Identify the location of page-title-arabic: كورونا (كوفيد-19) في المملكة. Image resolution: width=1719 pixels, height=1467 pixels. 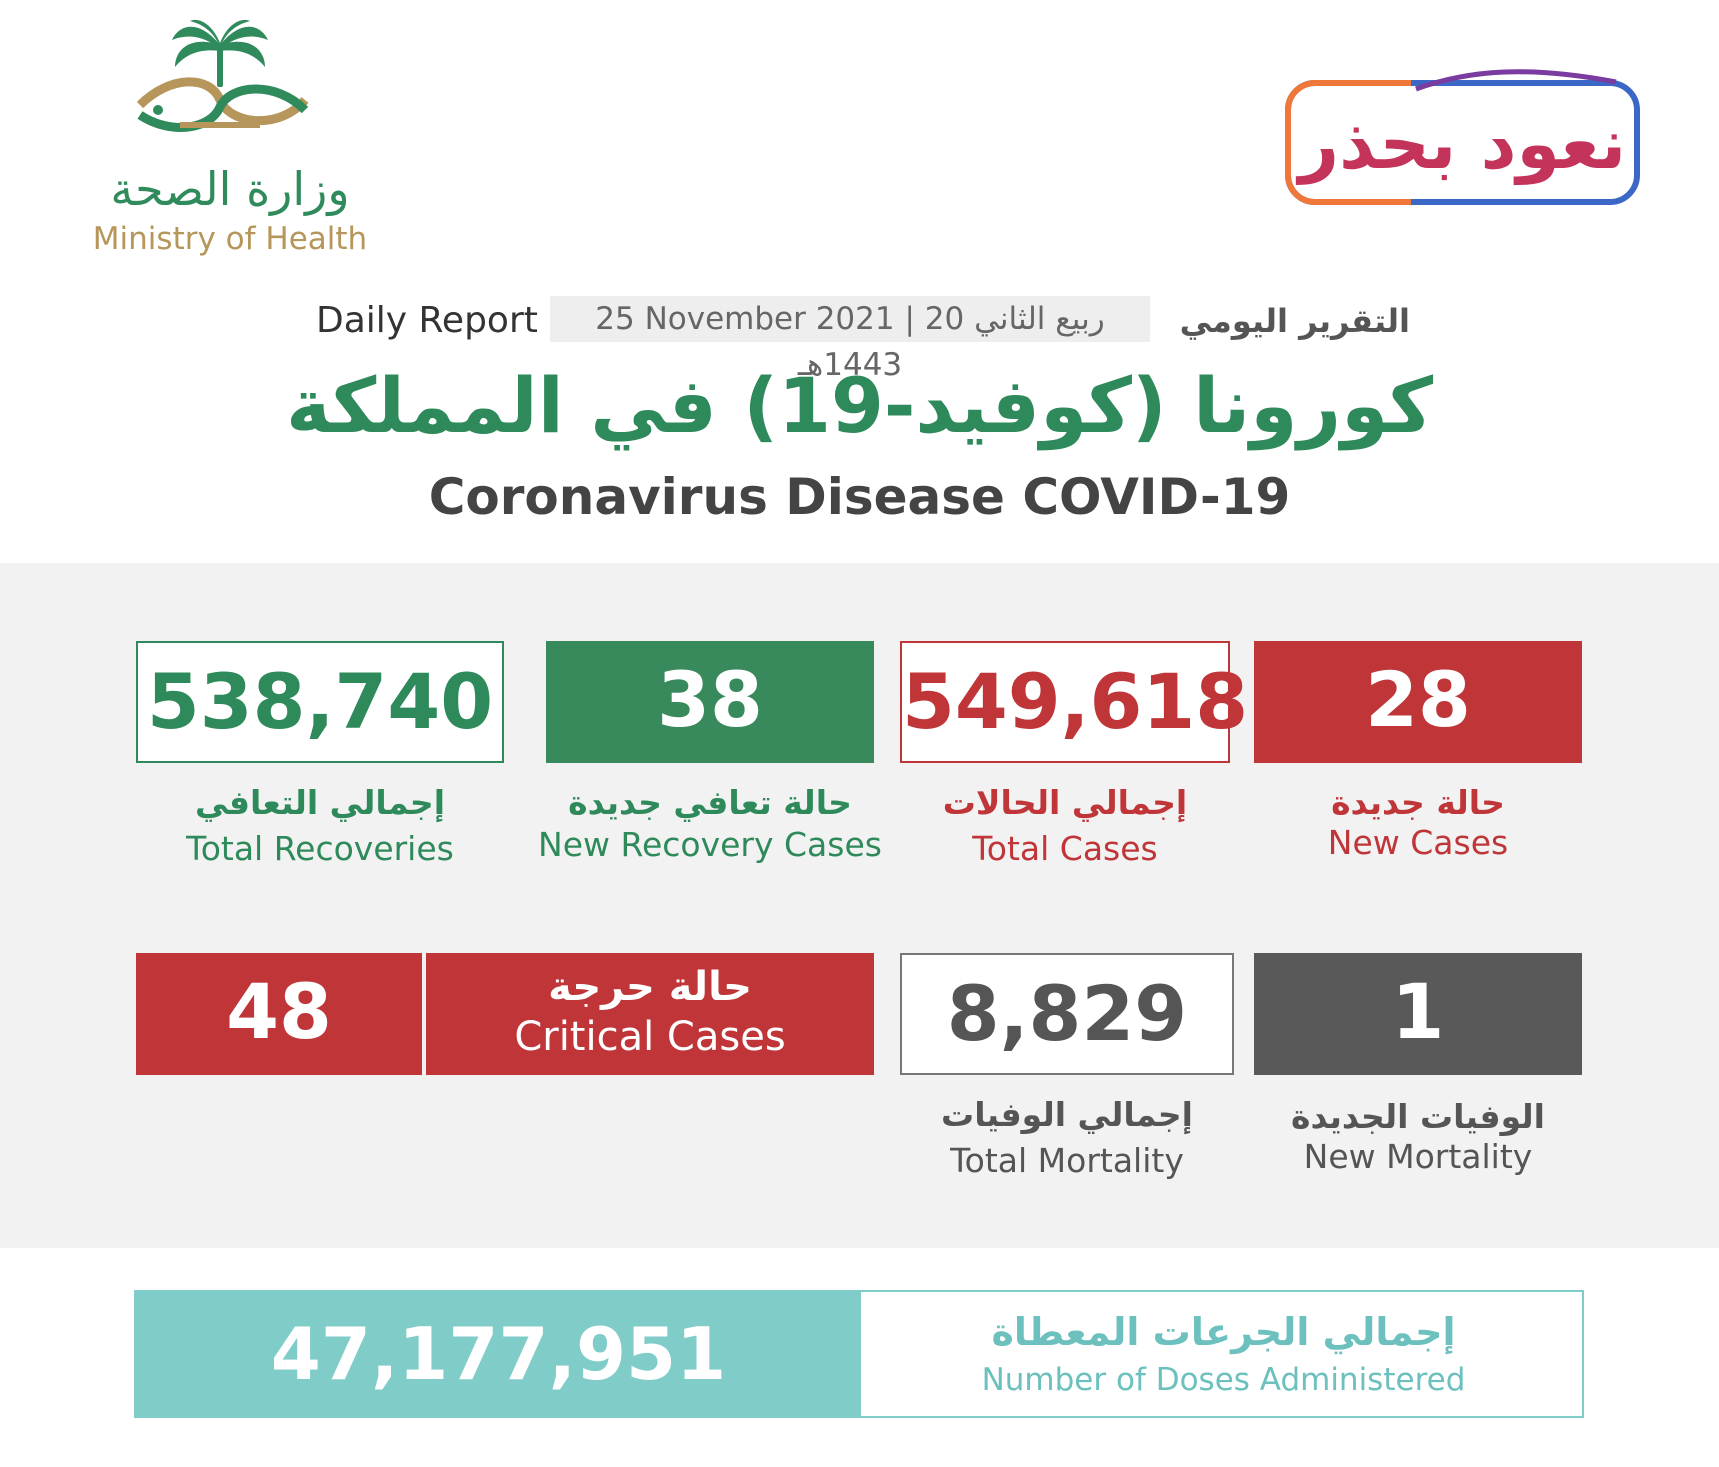
(859, 405).